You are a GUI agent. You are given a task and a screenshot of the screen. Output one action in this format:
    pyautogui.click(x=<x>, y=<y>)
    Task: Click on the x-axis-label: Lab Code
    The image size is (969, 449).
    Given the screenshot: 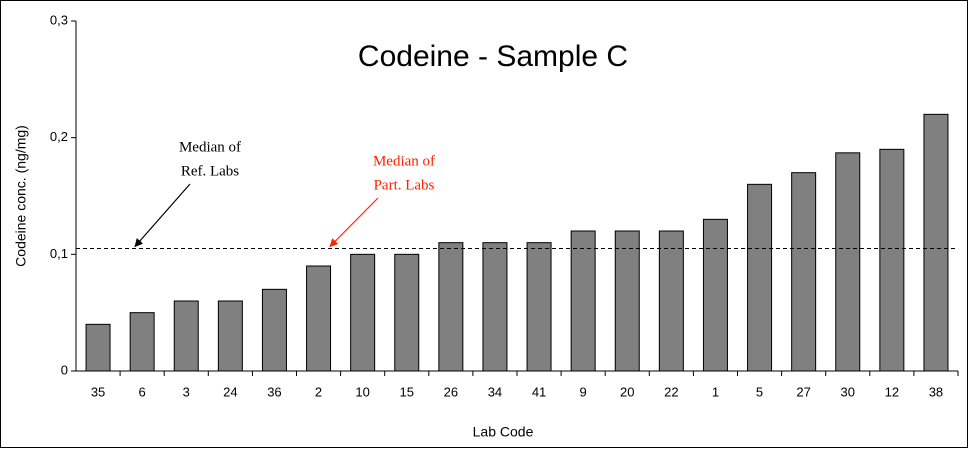 What is the action you would take?
    pyautogui.click(x=503, y=432)
    